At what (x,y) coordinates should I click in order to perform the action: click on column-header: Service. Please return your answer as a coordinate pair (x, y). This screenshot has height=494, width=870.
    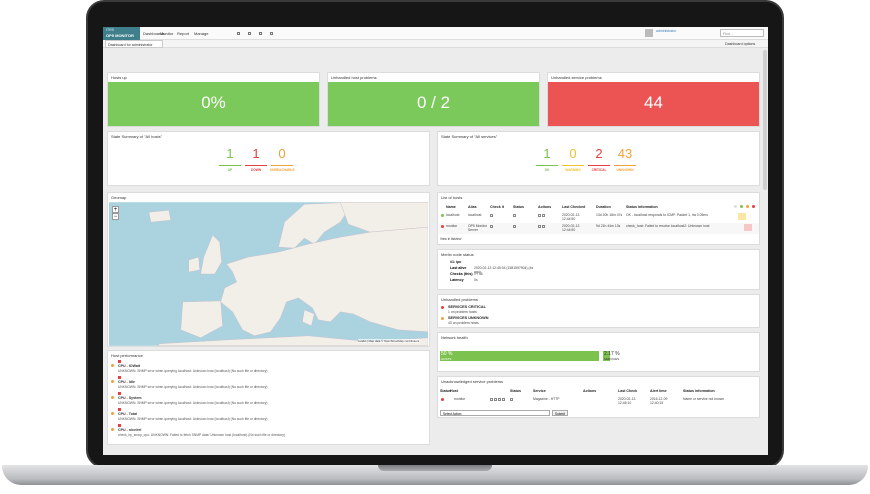
    Looking at the image, I should click on (539, 391).